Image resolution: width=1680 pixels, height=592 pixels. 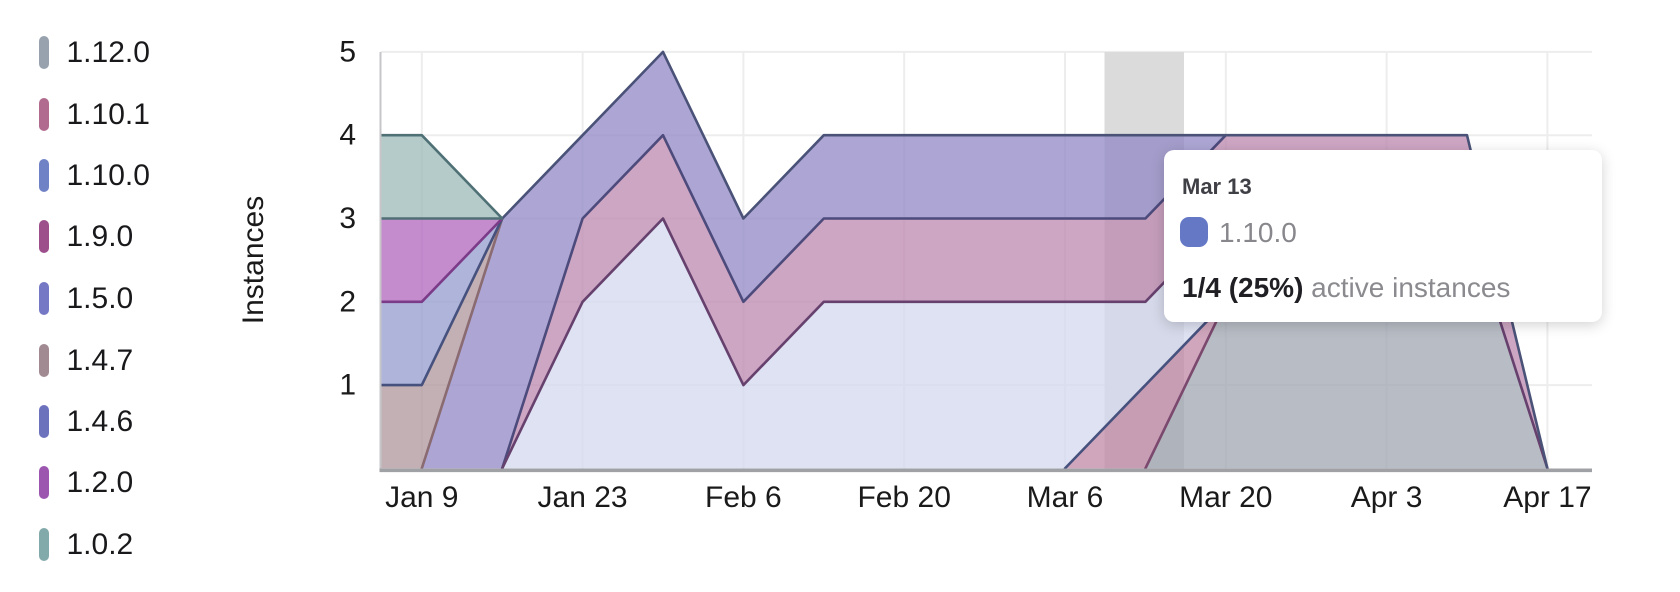 I want to click on svg-text: Jan 9, so click(x=421, y=497).